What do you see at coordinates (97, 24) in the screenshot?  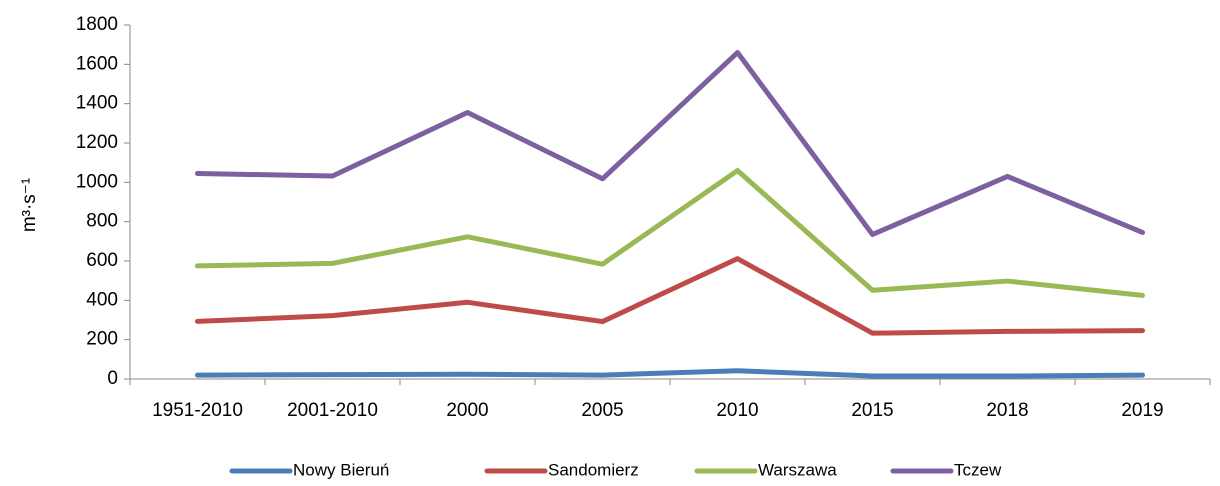 I see `y-tick-label: 1800` at bounding box center [97, 24].